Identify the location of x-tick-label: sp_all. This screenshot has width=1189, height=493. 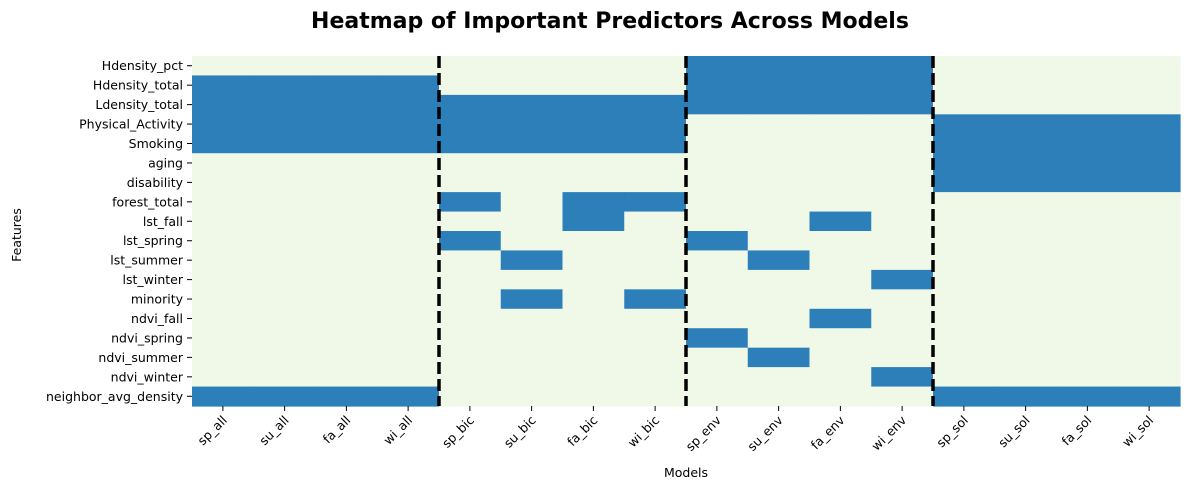
(212, 431).